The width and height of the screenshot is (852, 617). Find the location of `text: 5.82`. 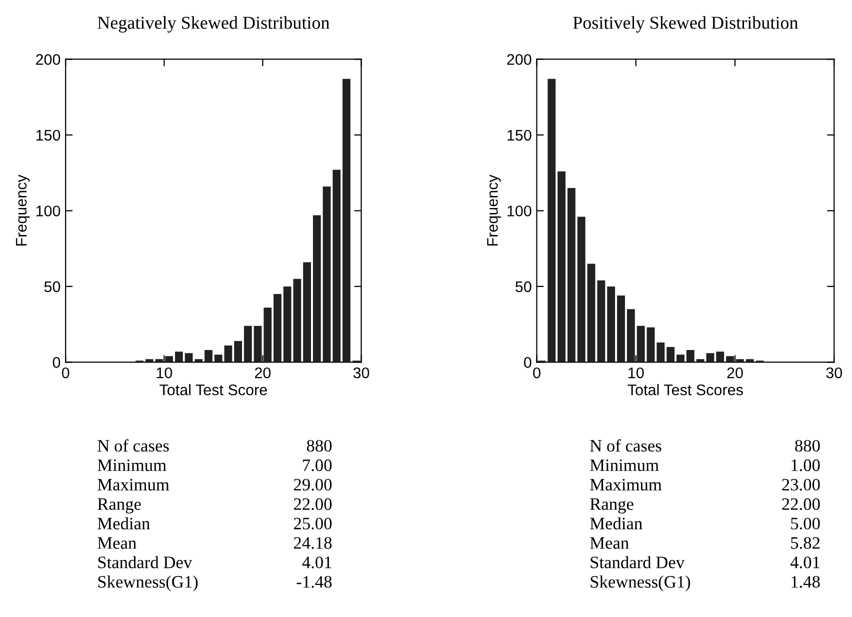

text: 5.82 is located at coordinates (805, 543).